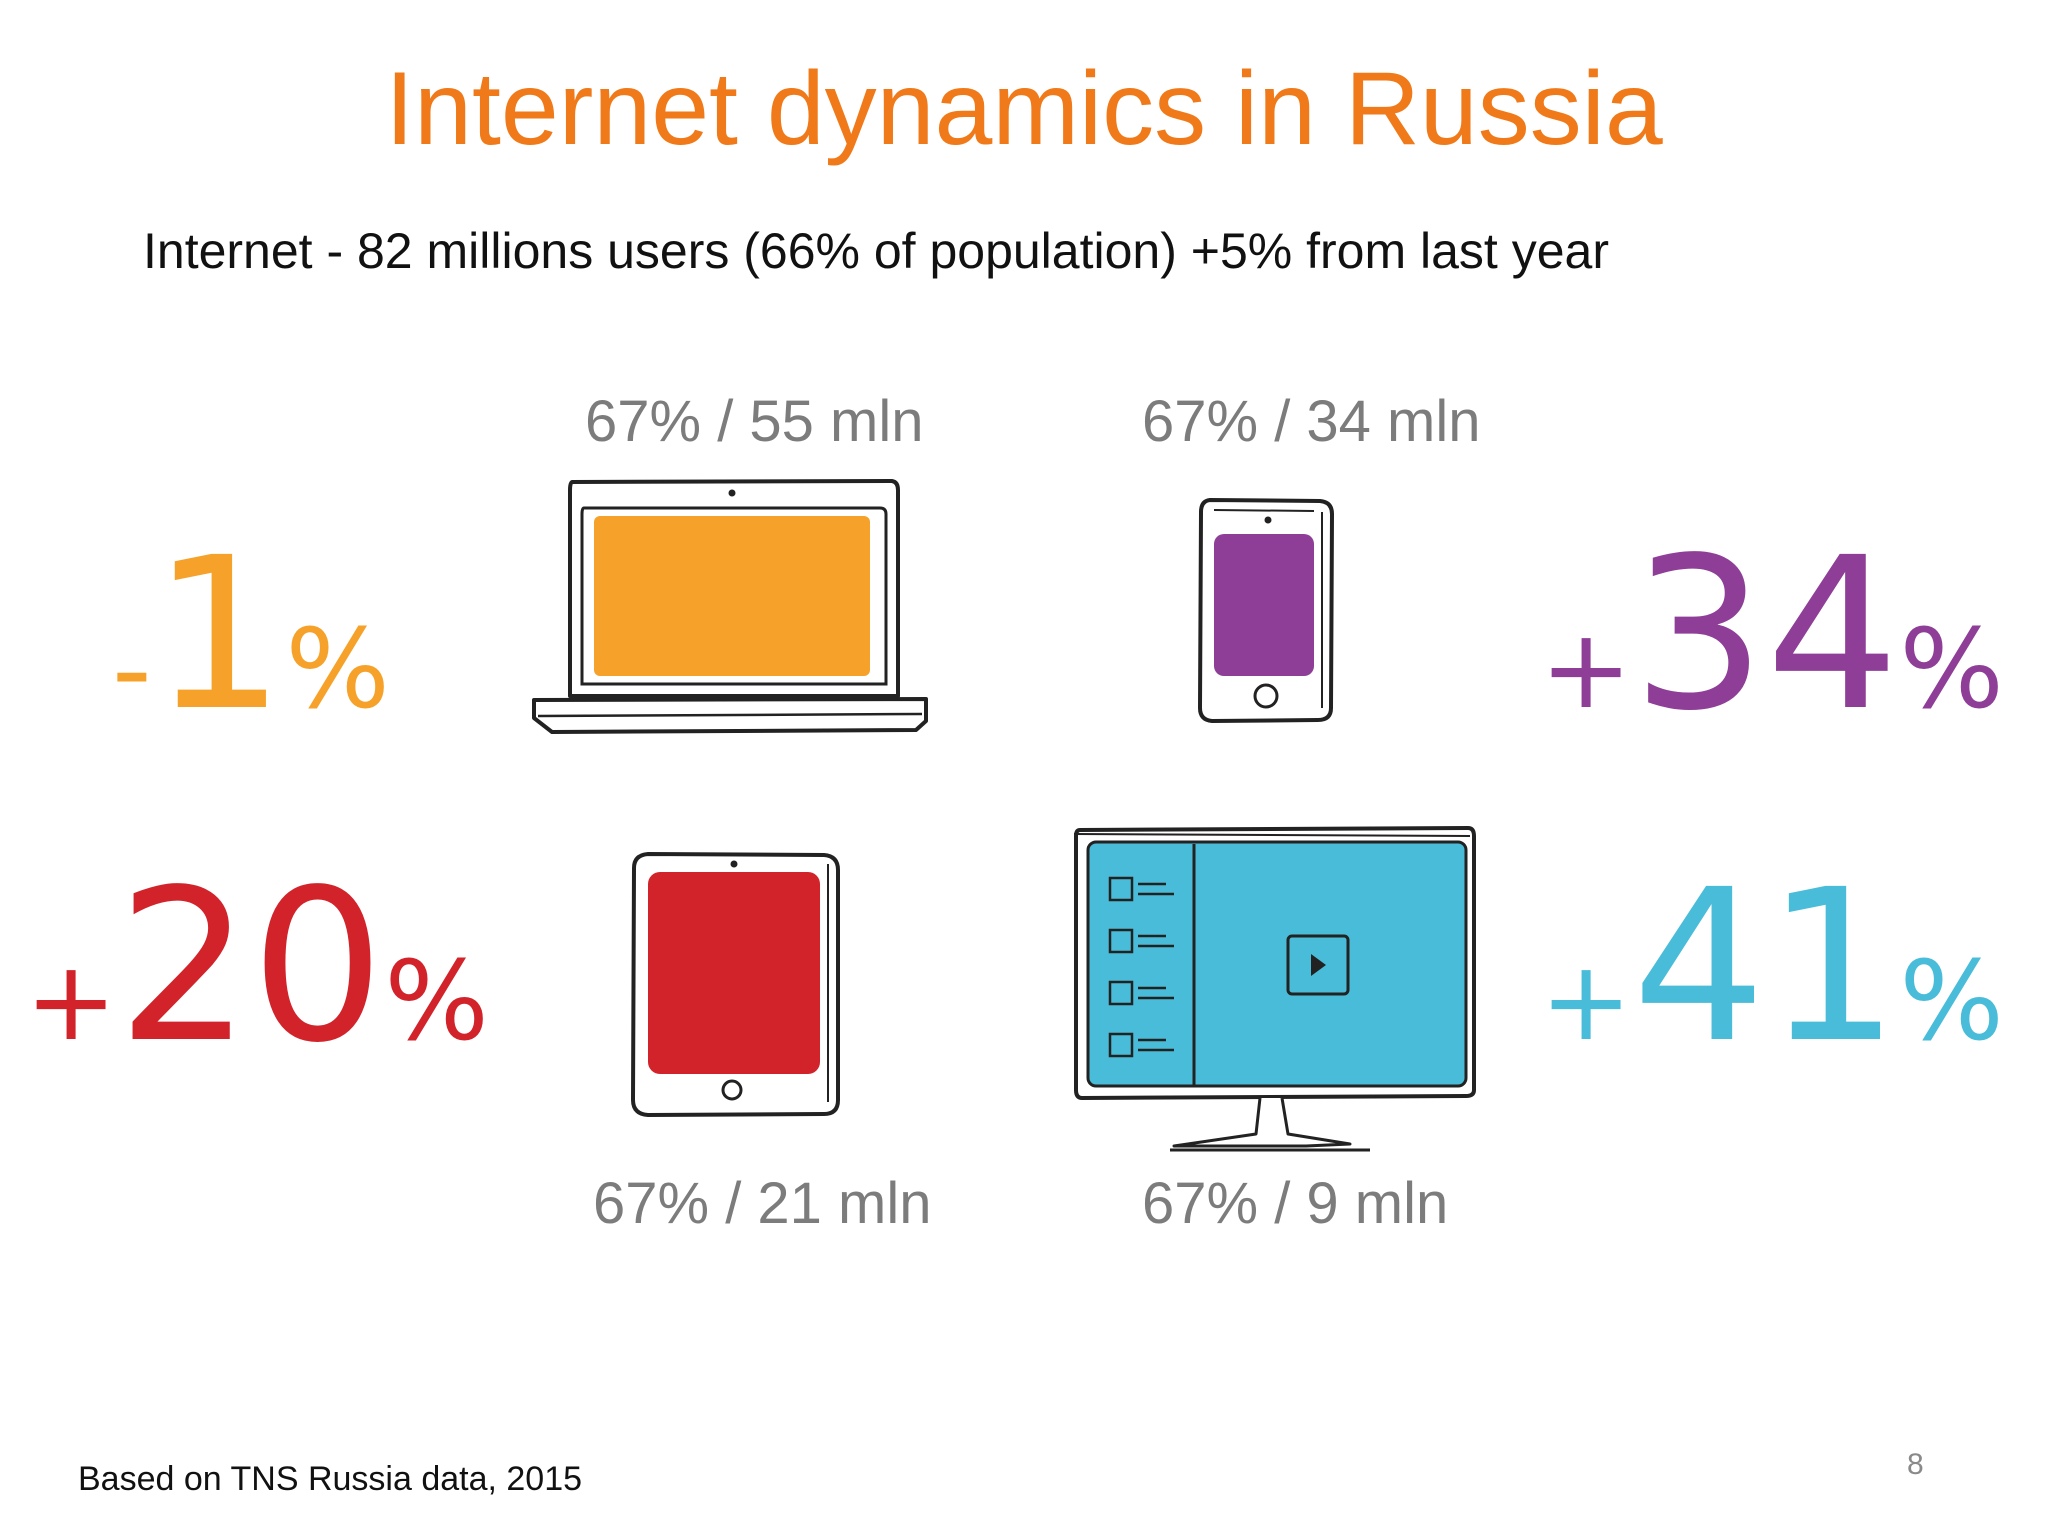  What do you see at coordinates (1318, 965) in the screenshot?
I see `play-icon` at bounding box center [1318, 965].